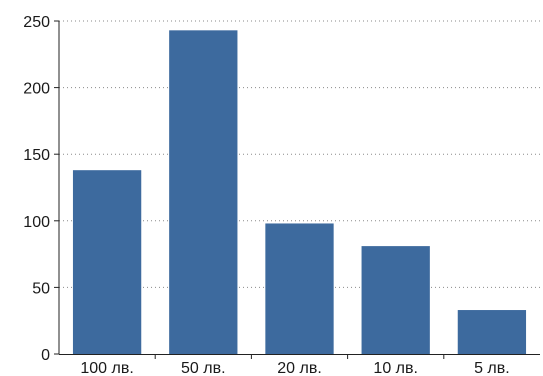  Describe the element at coordinates (299, 368) in the screenshot. I see `x-tick-label-2: 20 лв.` at that location.